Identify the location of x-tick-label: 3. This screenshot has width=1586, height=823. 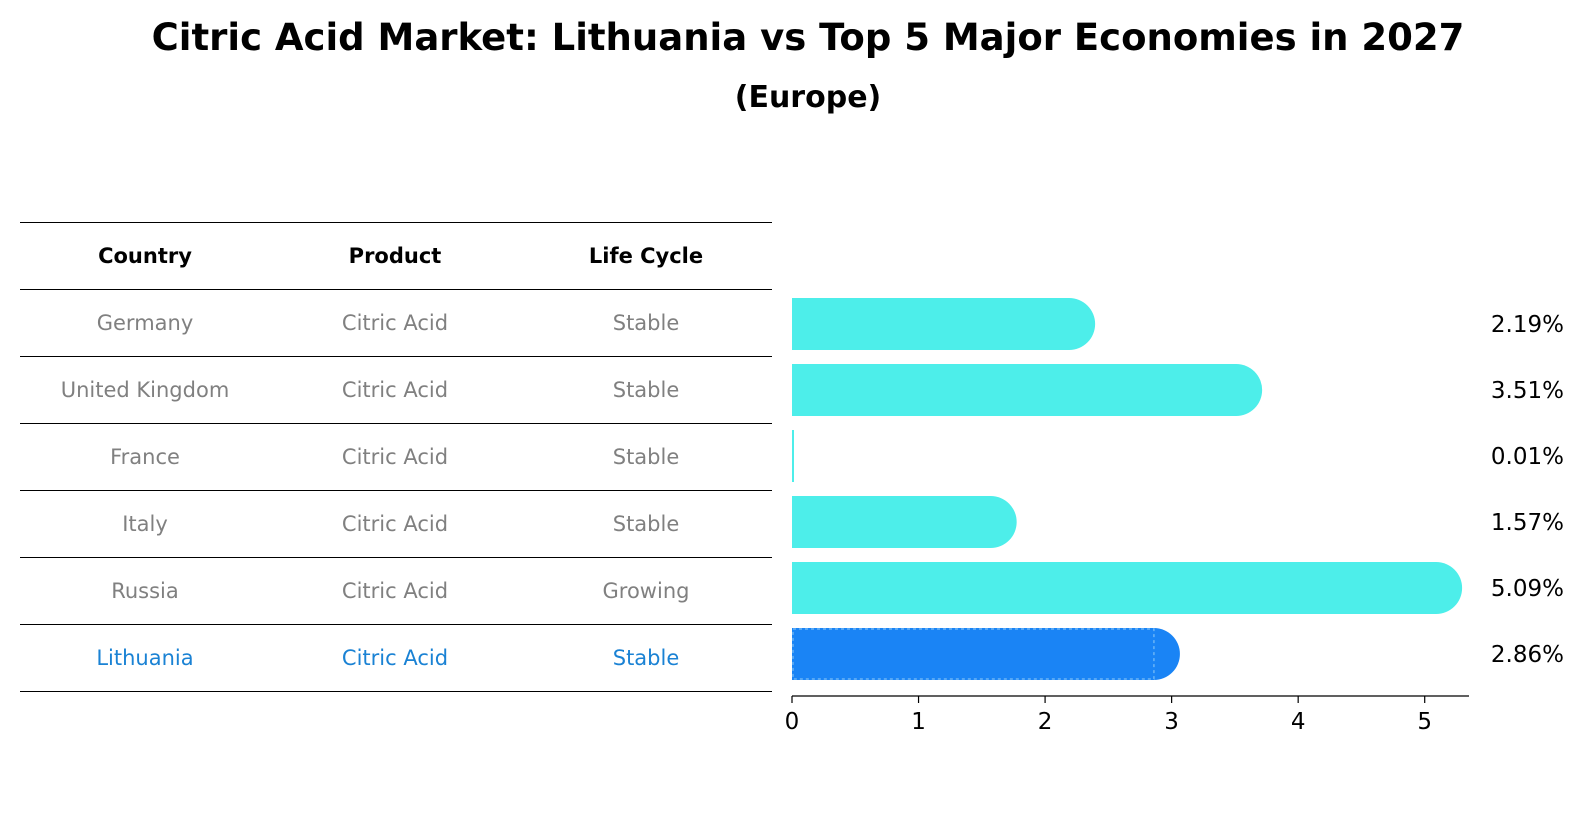
(1171, 722).